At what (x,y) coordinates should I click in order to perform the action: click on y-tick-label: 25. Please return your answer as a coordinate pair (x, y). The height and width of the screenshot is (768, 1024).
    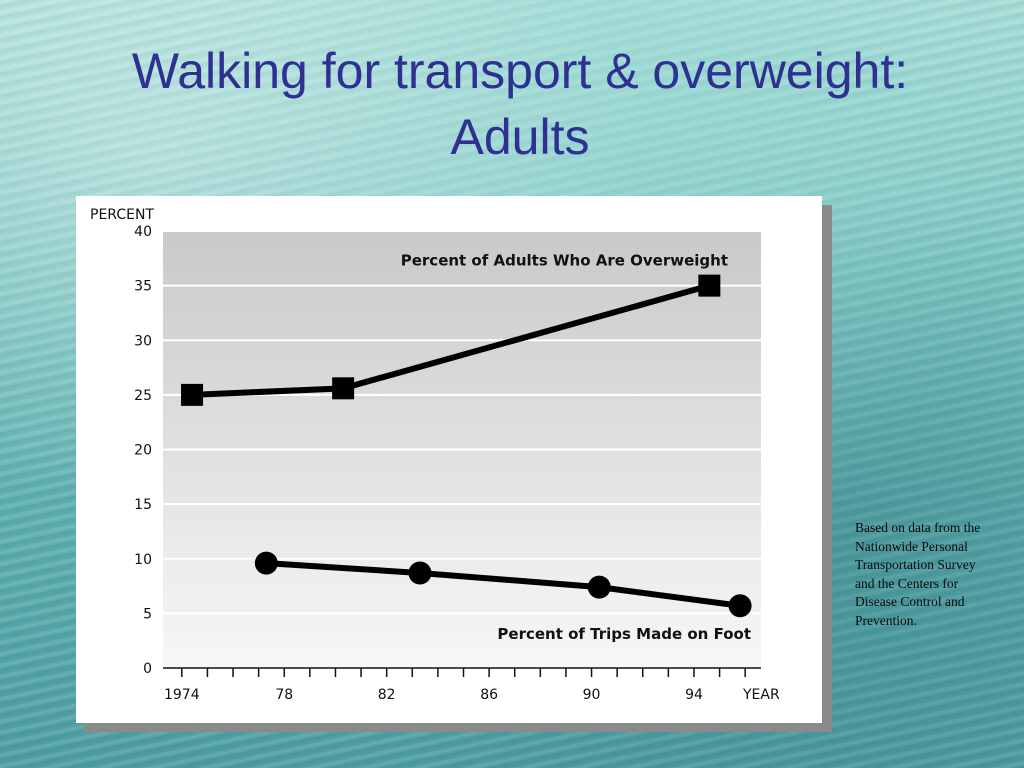
    Looking at the image, I should click on (143, 396).